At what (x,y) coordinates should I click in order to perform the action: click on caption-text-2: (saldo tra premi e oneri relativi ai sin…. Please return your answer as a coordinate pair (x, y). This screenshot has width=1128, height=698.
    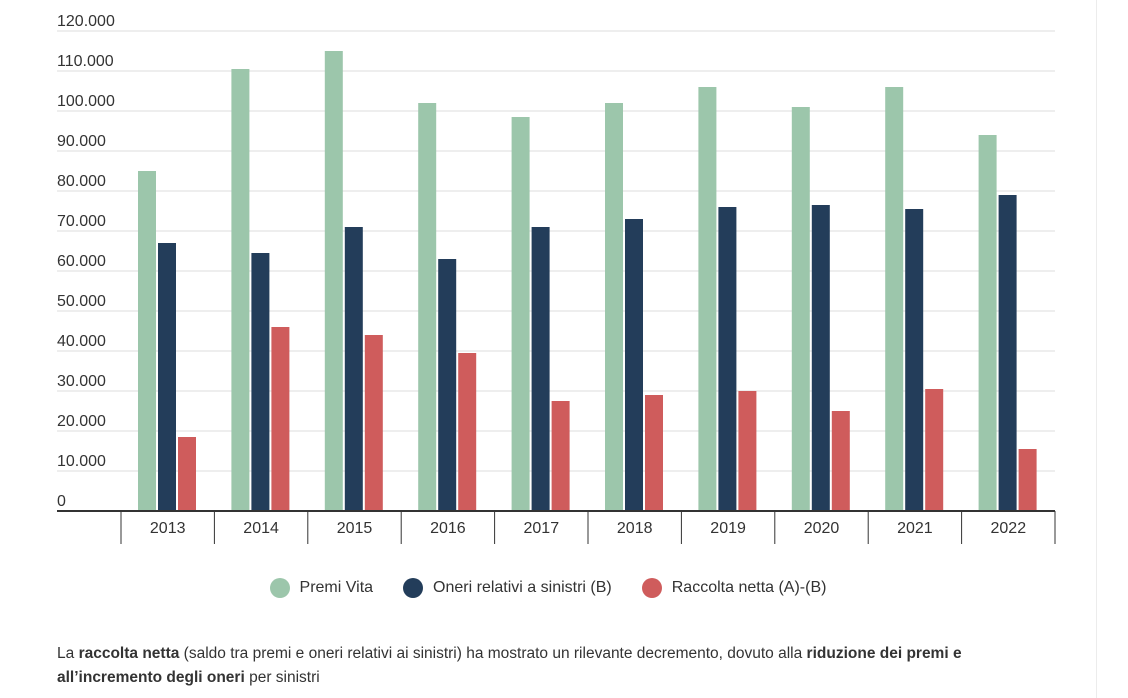
    Looking at the image, I should click on (493, 653).